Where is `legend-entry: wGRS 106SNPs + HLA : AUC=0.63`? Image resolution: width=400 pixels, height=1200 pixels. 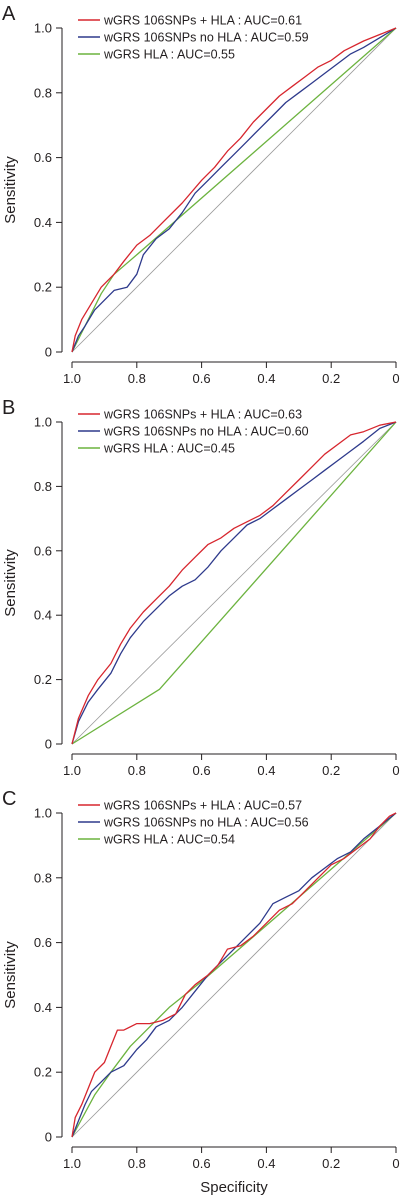
legend-entry: wGRS 106SNPs + HLA : AUC=0.63 is located at coordinates (202, 415).